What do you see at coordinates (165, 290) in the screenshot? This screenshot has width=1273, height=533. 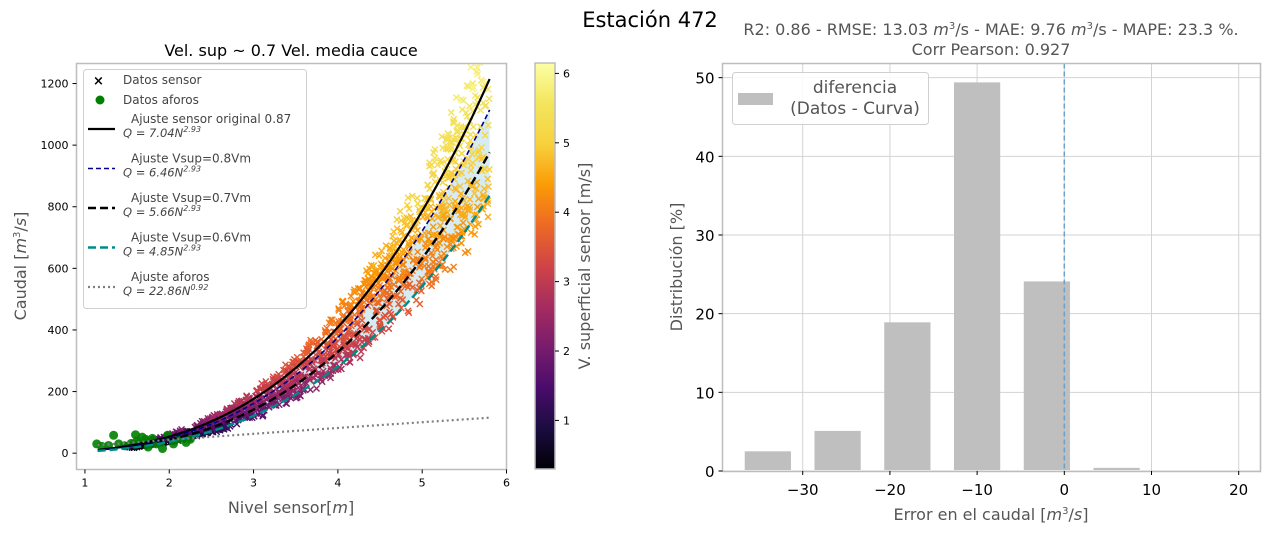 I see `legend-formula: Q = 22.86N0.92` at bounding box center [165, 290].